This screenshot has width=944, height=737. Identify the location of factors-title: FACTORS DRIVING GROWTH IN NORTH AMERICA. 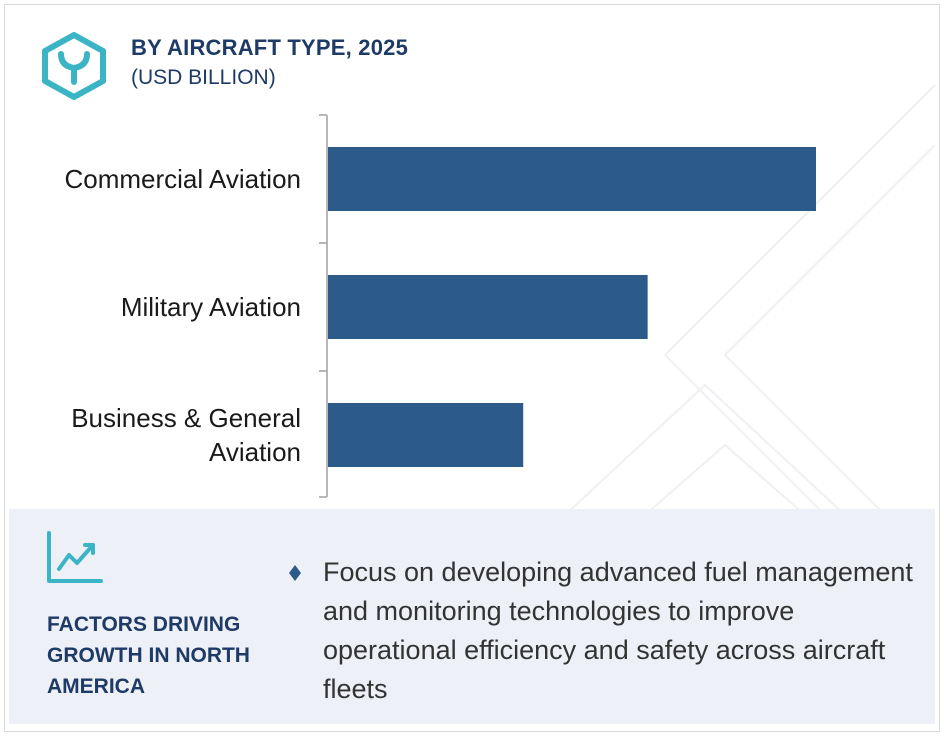
(148, 655).